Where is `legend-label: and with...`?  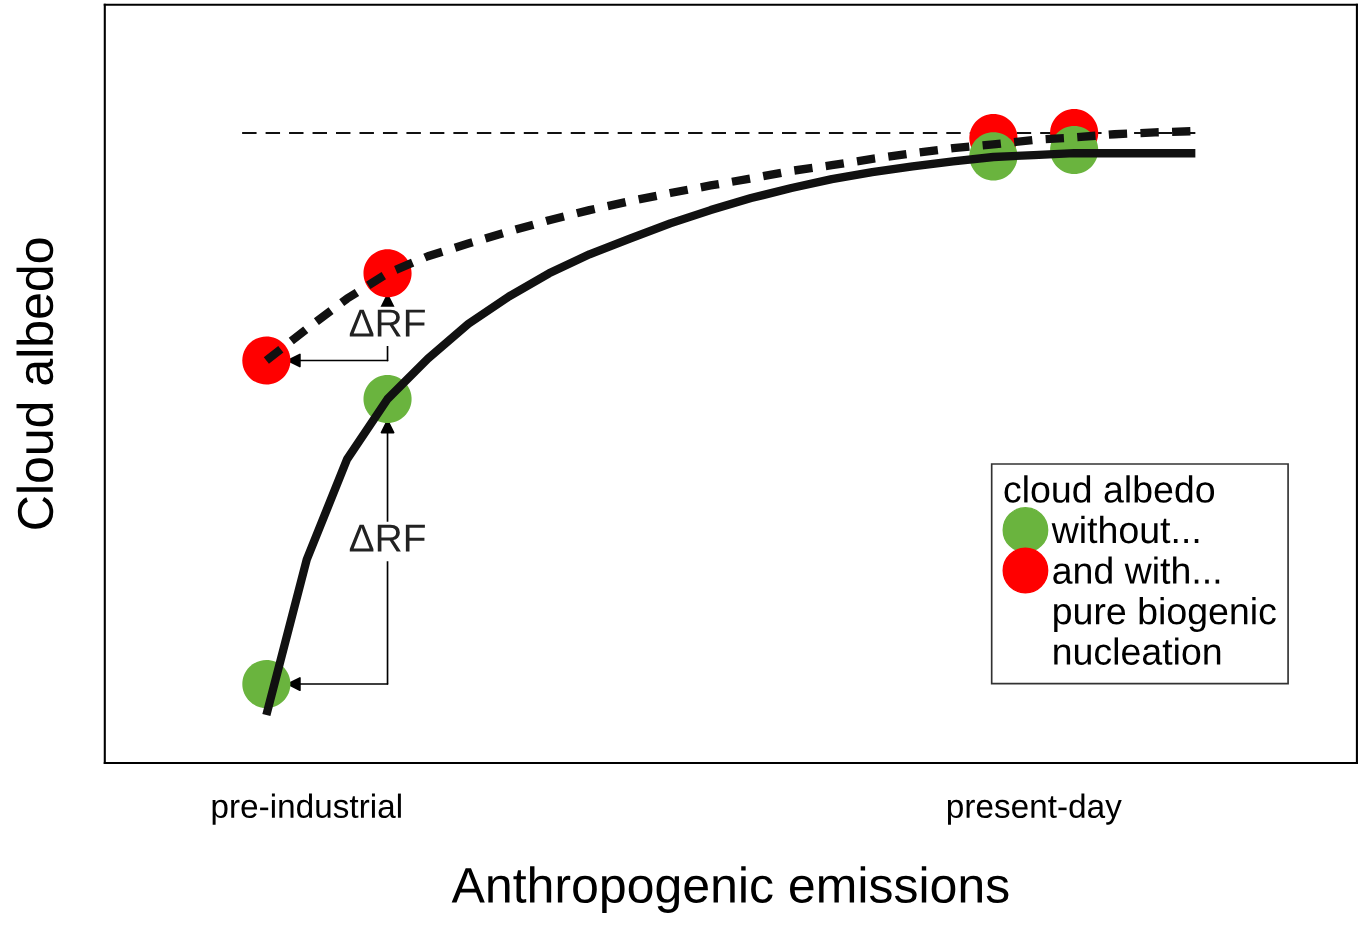 legend-label: and with... is located at coordinates (1136, 570).